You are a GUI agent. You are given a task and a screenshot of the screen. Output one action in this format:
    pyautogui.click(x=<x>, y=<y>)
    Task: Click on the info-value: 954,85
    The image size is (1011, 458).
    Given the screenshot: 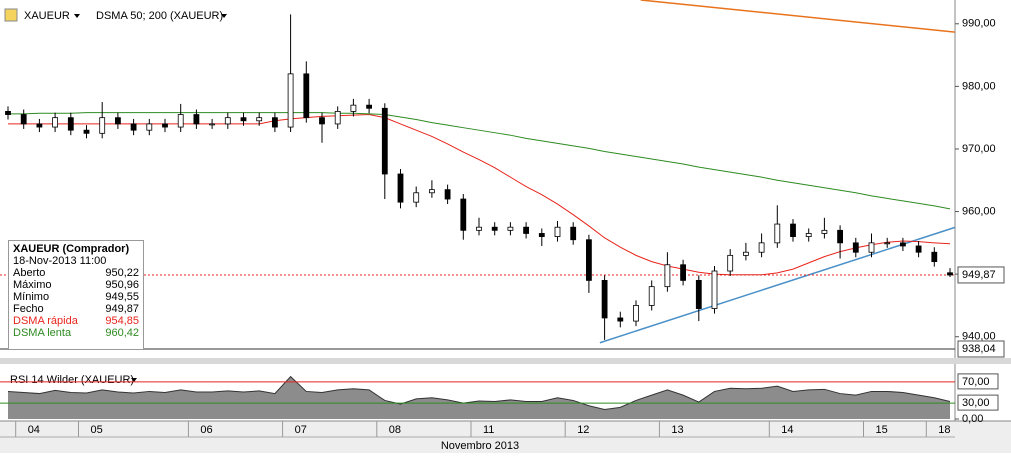 What is the action you would take?
    pyautogui.click(x=122, y=321)
    